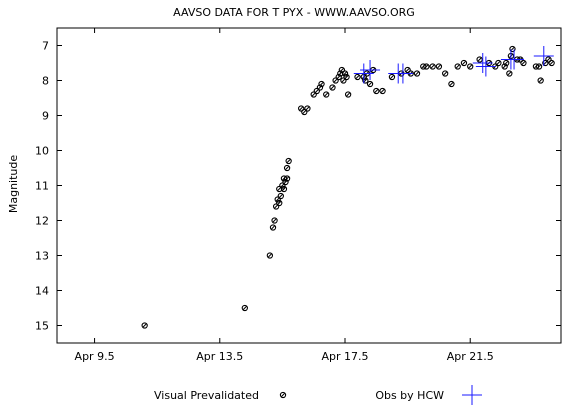 This screenshot has width=569, height=411. I want to click on legend-symbol-circle, so click(283, 395).